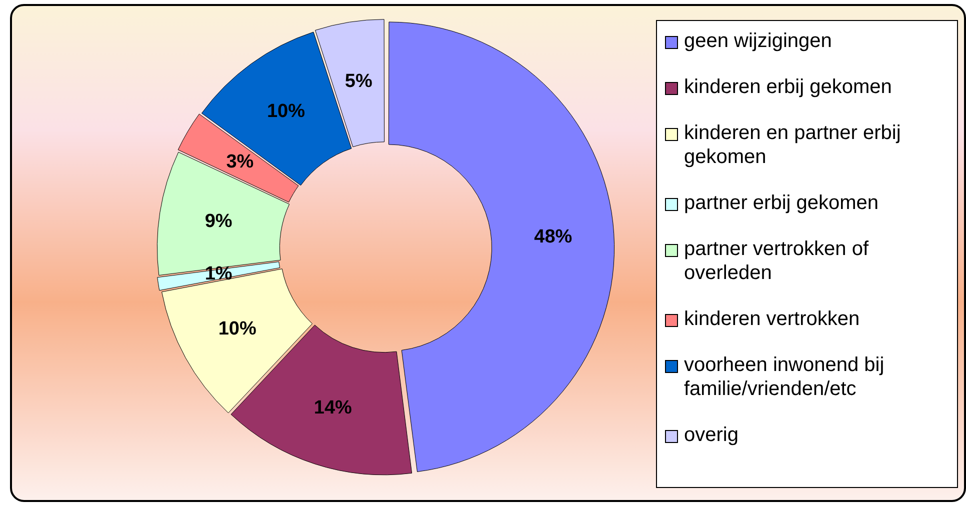  I want to click on legend-label: partner vertrokken of overleden, so click(777, 261).